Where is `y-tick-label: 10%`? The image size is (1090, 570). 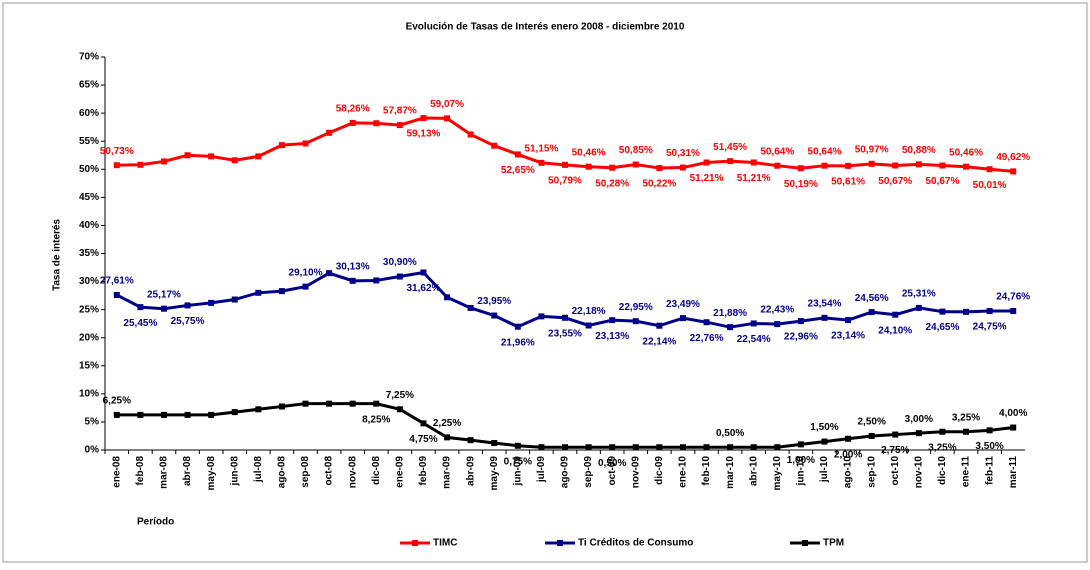
y-tick-label: 10% is located at coordinates (89, 393).